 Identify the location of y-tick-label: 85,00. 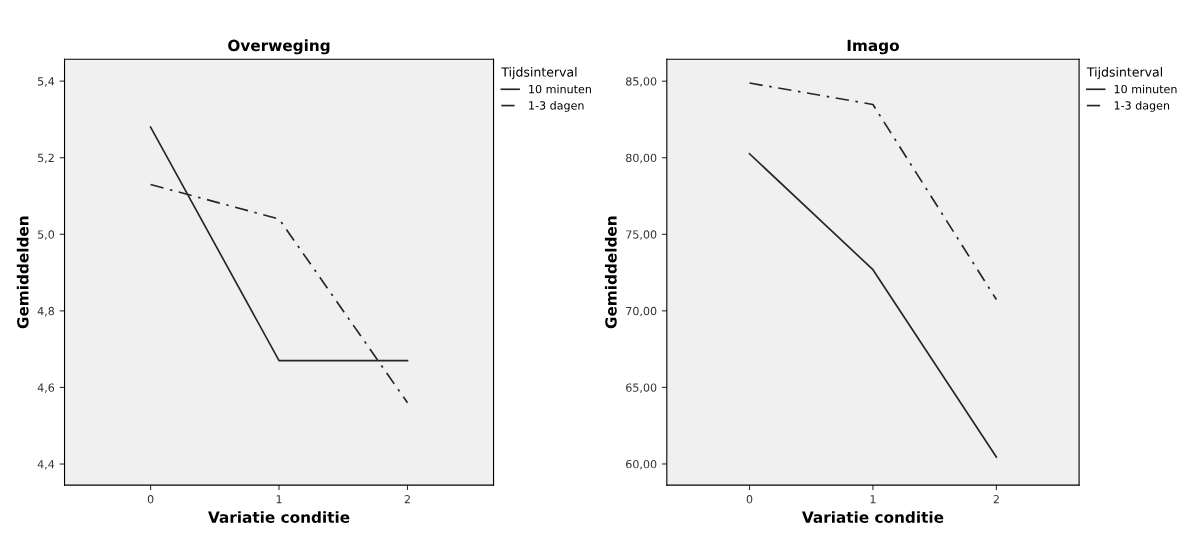
(641, 82).